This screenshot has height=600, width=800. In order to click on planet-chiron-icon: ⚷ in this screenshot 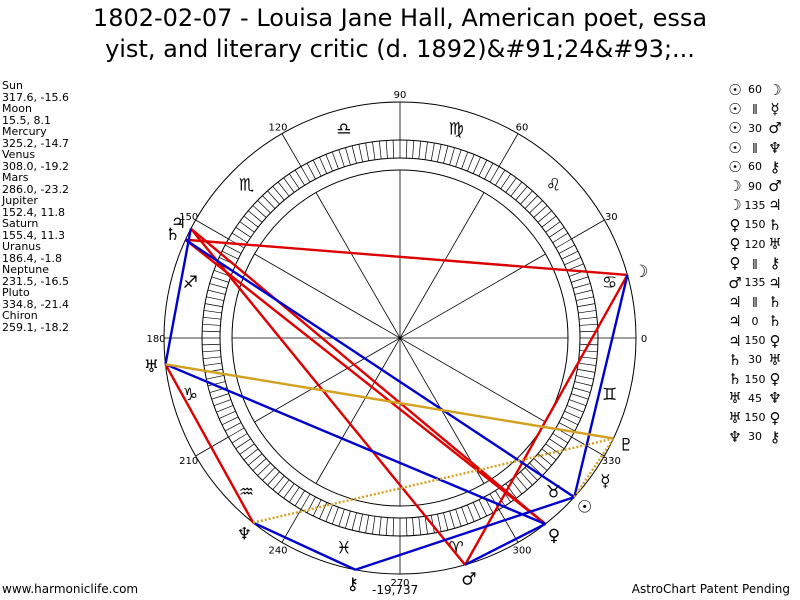, I will do `click(352, 584)`.